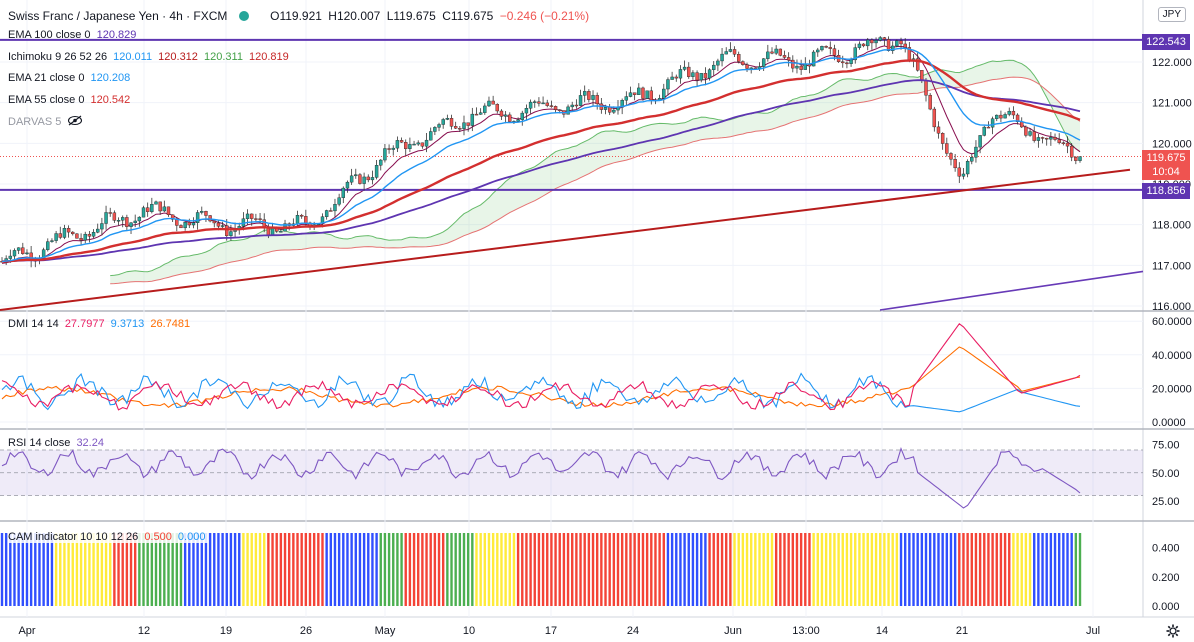 Image resolution: width=1194 pixels, height=642 pixels. I want to click on time-tick-9: 13:00, so click(806, 631).